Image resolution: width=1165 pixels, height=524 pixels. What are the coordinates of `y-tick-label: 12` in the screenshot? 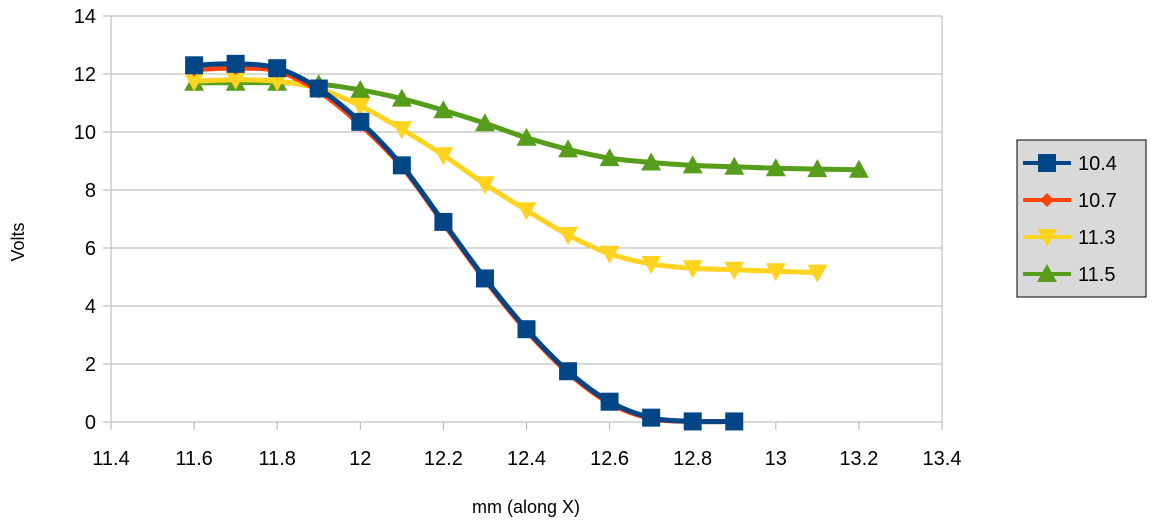 It's located at (85, 75).